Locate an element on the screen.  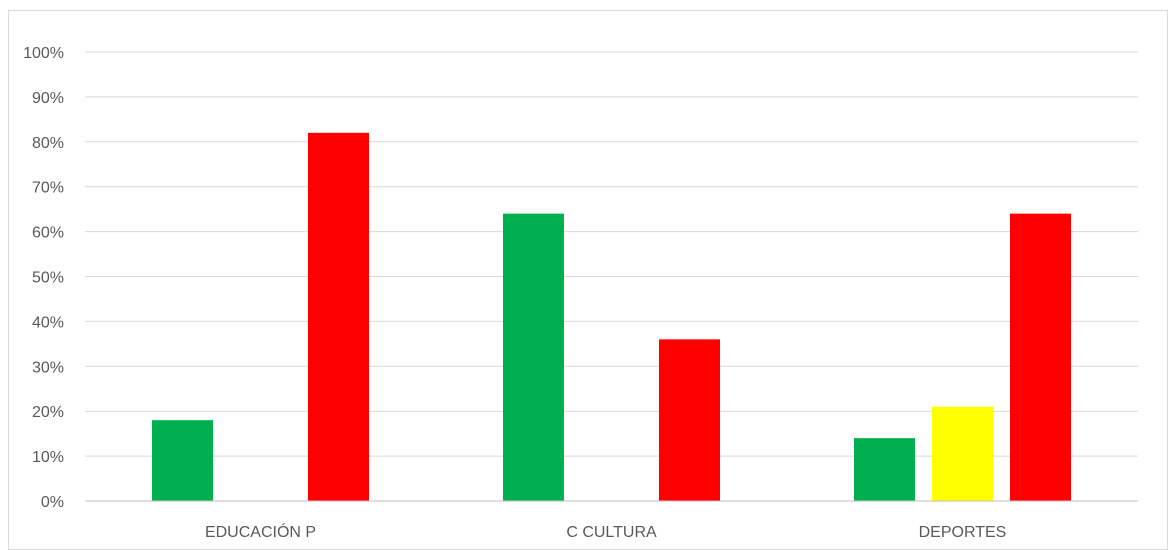
y-tick-label: 90% is located at coordinates (48, 98).